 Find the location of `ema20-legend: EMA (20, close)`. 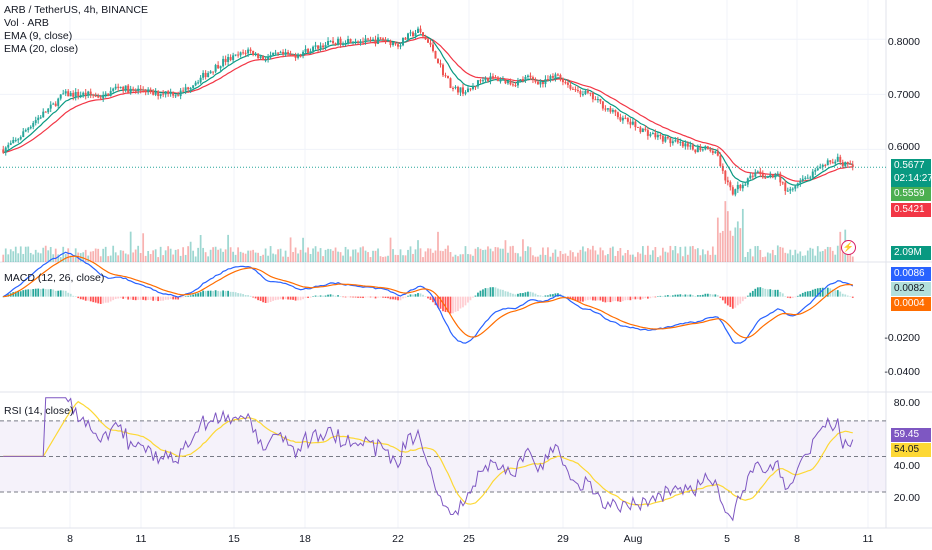

ema20-legend: EMA (20, close) is located at coordinates (41, 49).